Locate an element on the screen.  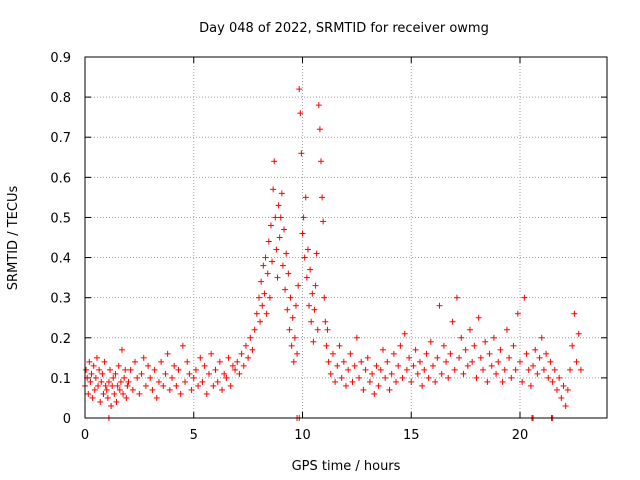
y-tick-label: 0 is located at coordinates (67, 419).